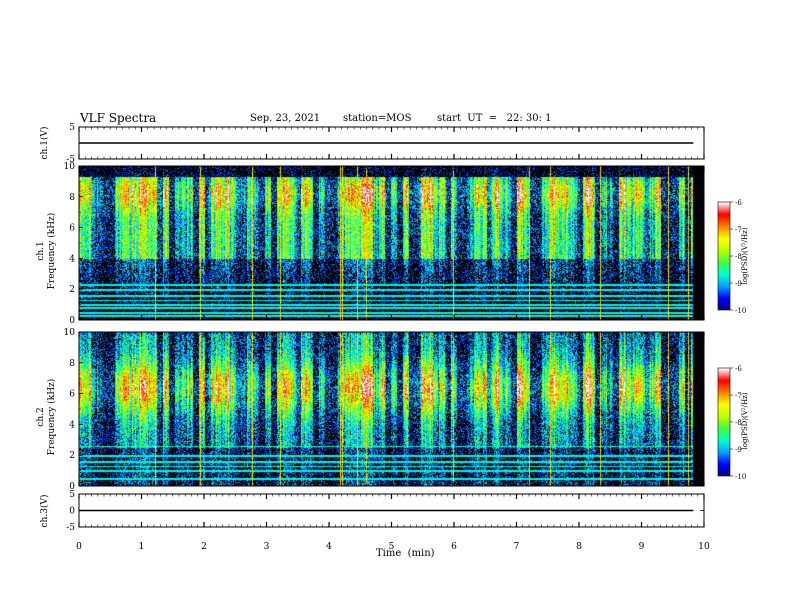  What do you see at coordinates (738, 423) in the screenshot?
I see `cb2-tick-label: -8` at bounding box center [738, 423].